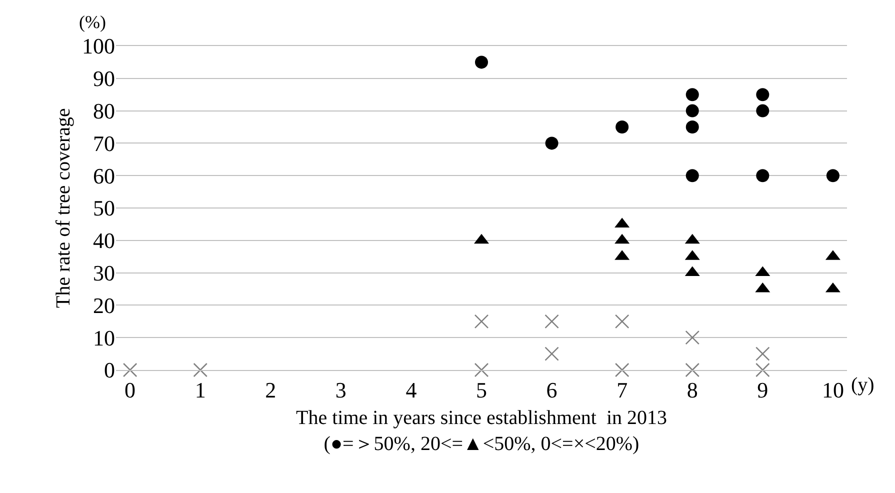 The image size is (895, 493). What do you see at coordinates (200, 389) in the screenshot?
I see `x-tick-label: 1` at bounding box center [200, 389].